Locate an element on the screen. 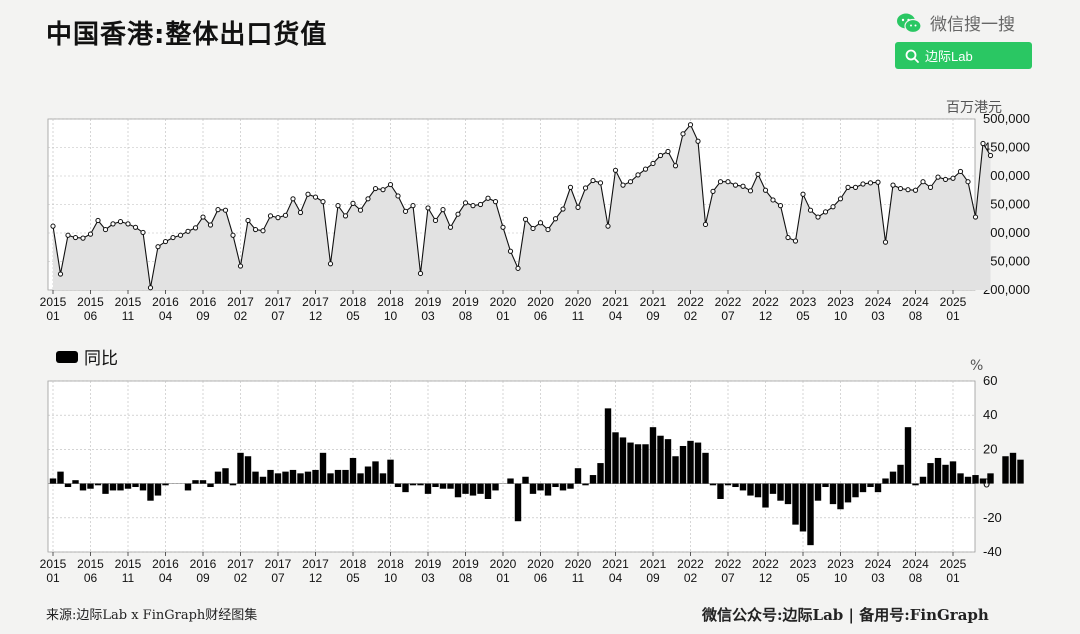 The width and height of the screenshot is (1080, 634). bar-legend: 同比 is located at coordinates (87, 356).